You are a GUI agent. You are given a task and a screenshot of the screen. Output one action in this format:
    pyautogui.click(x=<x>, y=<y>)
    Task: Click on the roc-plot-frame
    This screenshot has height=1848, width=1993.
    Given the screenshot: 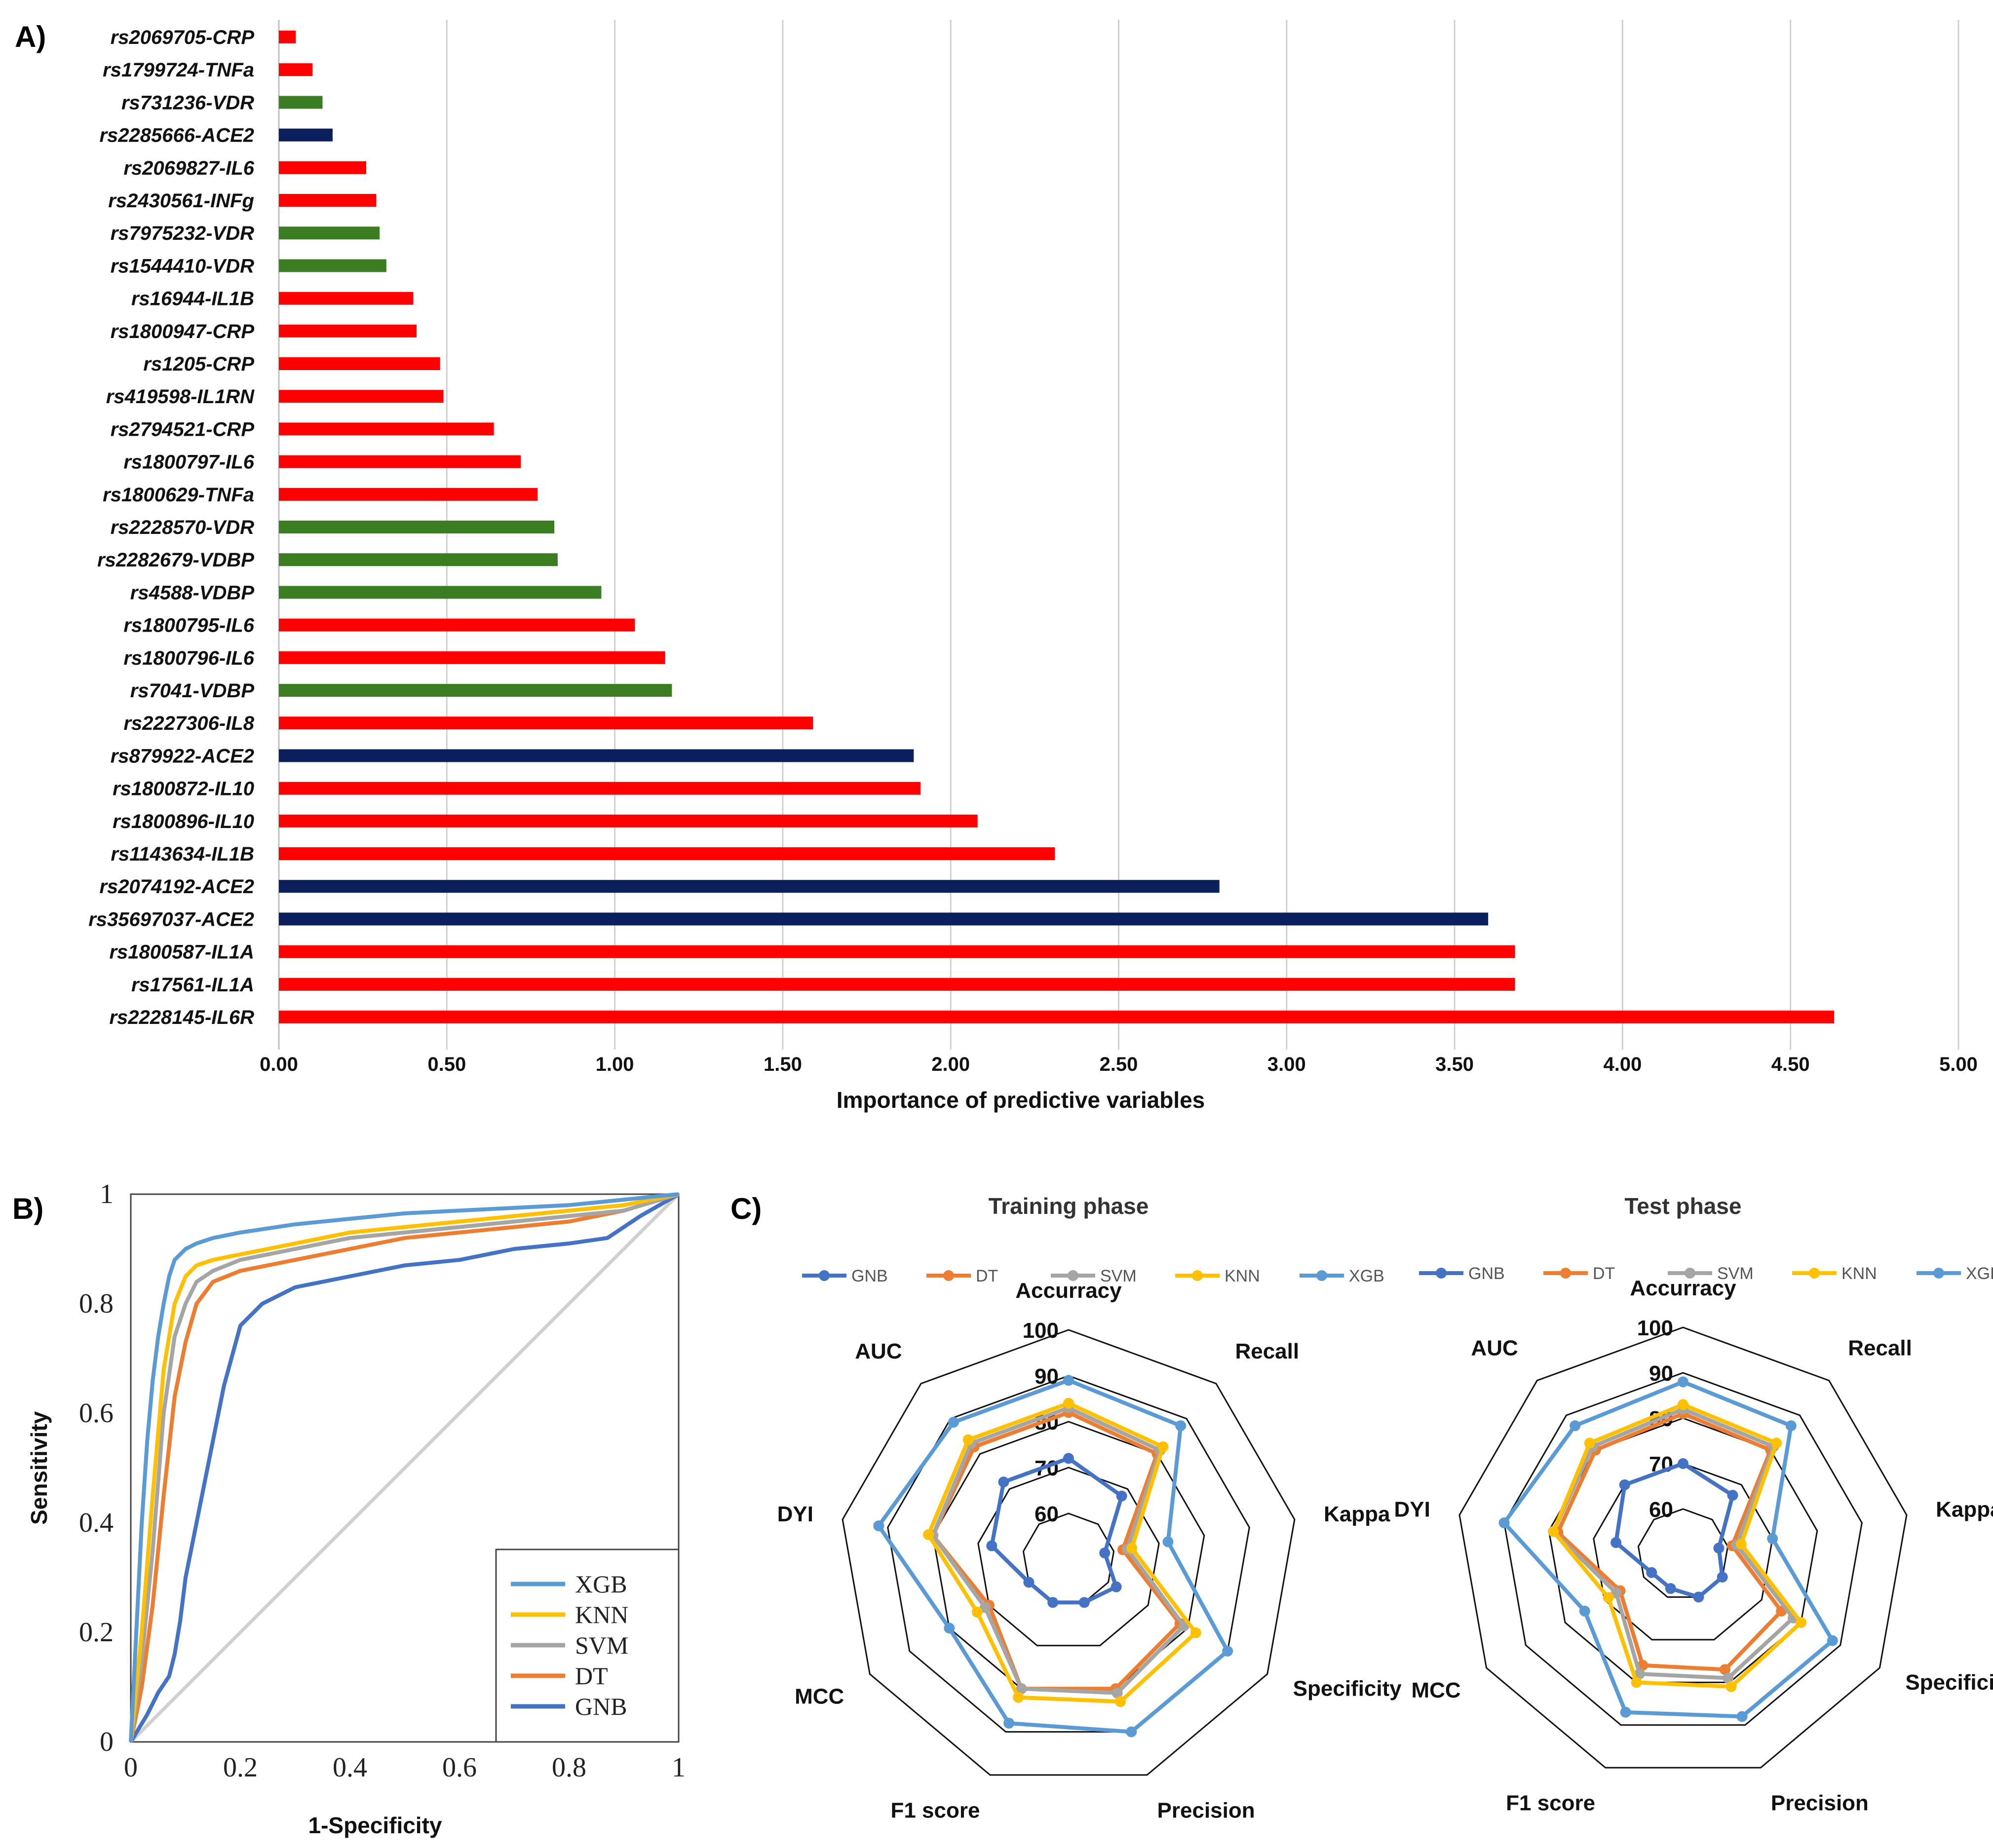 What is the action you would take?
    pyautogui.click(x=405, y=1468)
    